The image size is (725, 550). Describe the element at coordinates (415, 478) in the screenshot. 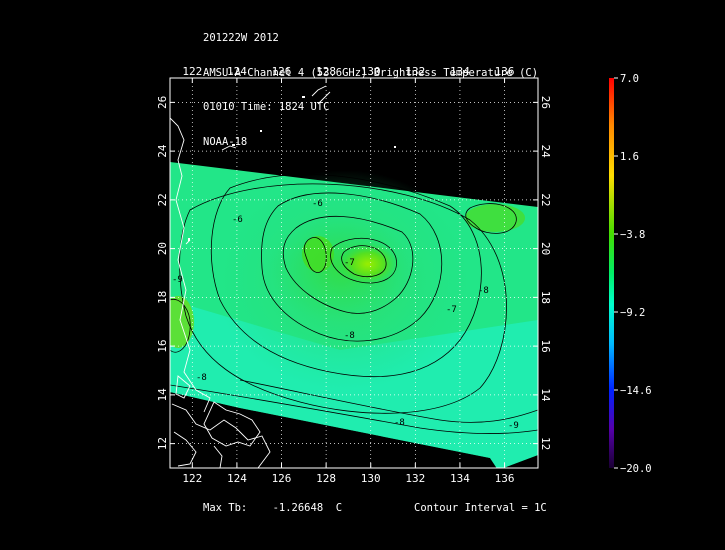

I see `x-tick-label-bottom: 132` at that location.